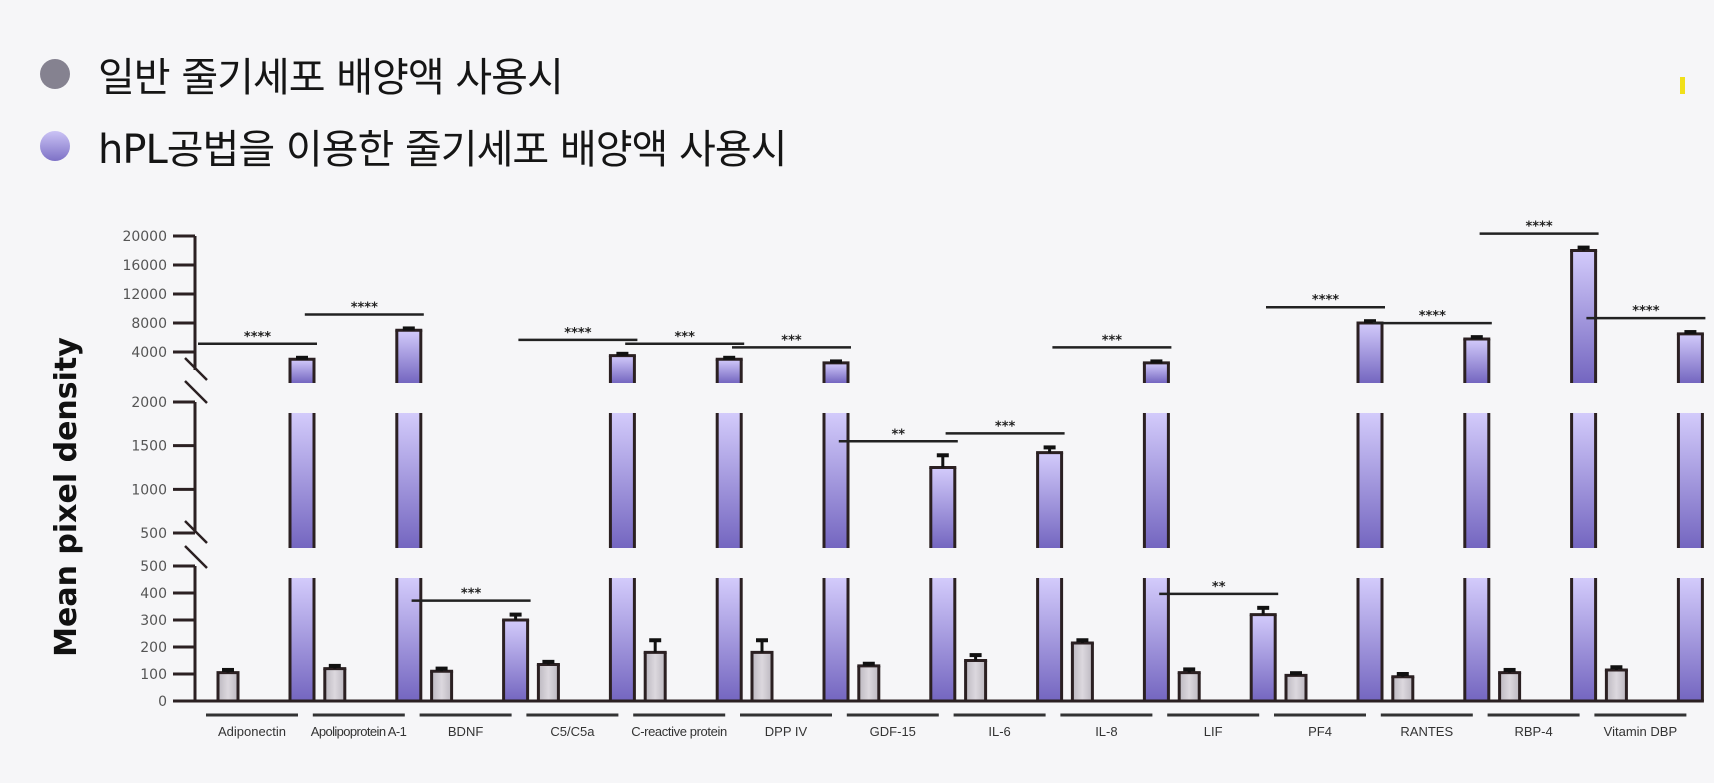  Describe the element at coordinates (1106, 731) in the screenshot. I see `x-category-label: IL-8` at that location.